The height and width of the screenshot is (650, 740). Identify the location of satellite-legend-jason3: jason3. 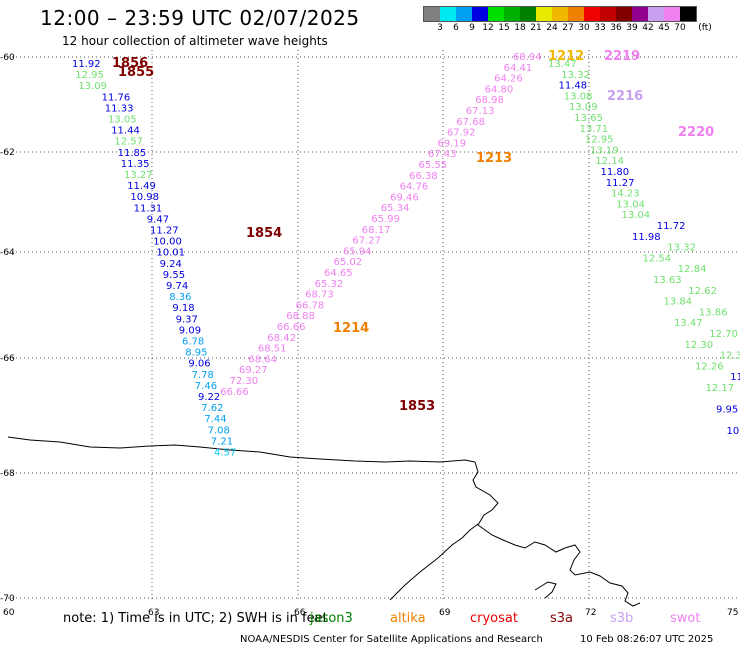
(331, 618).